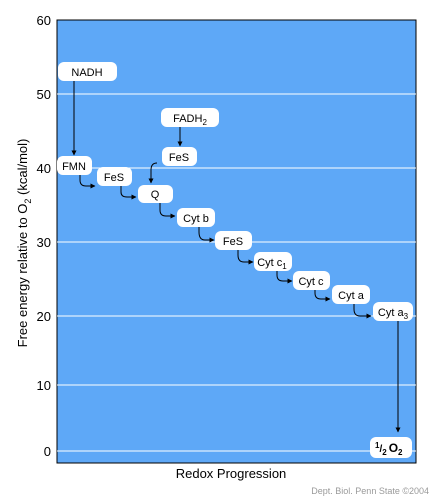  I want to click on y-tick-60: 60, so click(44, 20).